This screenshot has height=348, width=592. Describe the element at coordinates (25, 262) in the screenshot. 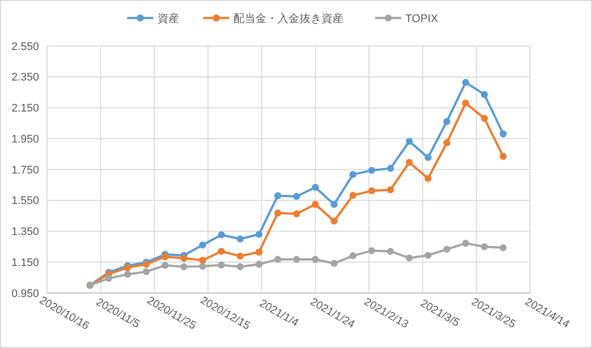

I see `y-tick-label: 1.150` at that location.